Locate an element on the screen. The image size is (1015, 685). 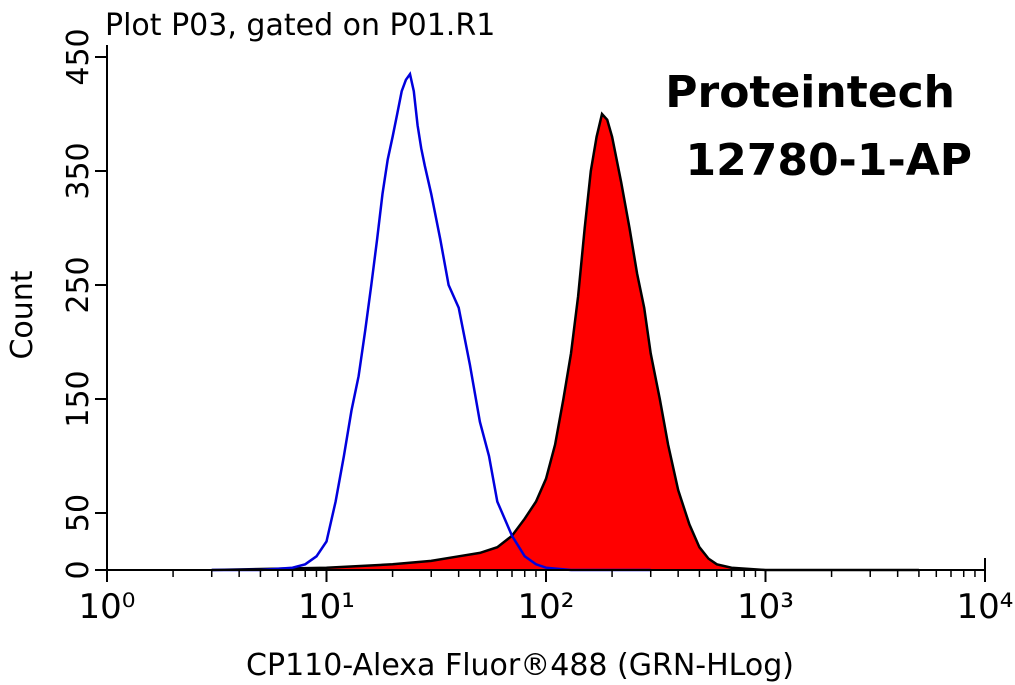
x-tick-label: 10¹ is located at coordinates (326, 607).